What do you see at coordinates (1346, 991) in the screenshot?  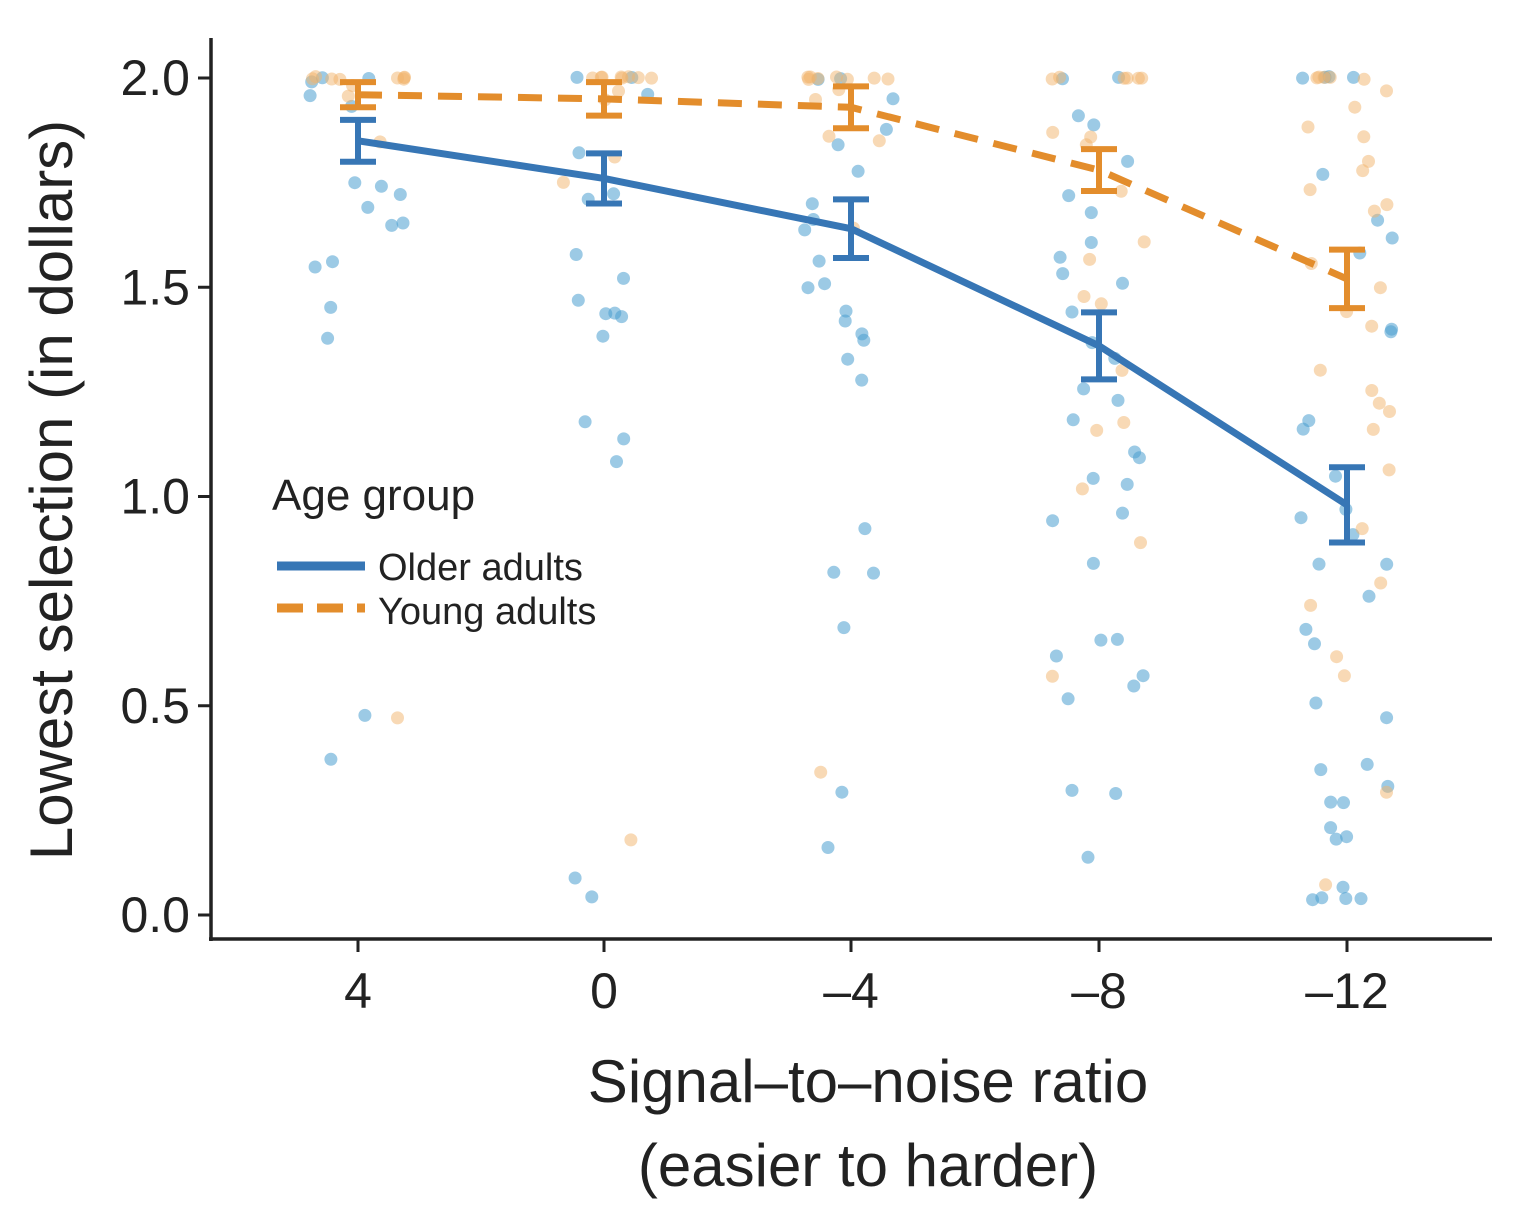 I see `x-tick-label-4: –12` at bounding box center [1346, 991].